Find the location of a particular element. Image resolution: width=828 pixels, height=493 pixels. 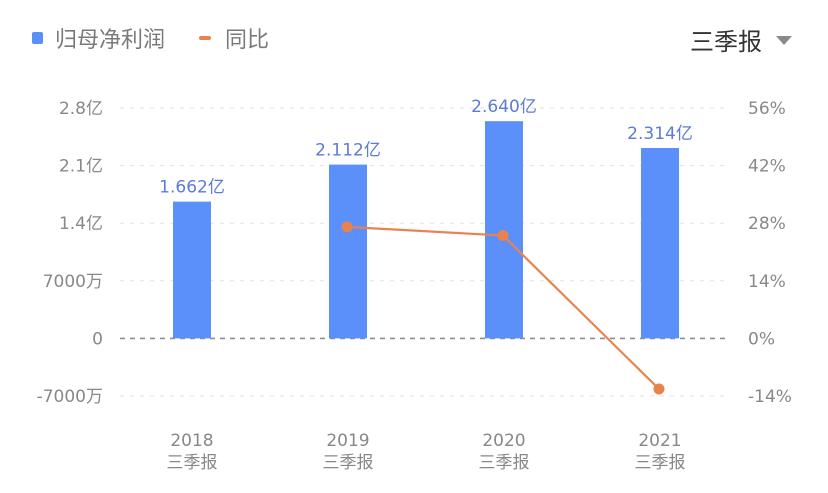

right-axis-tick: 42% is located at coordinates (767, 167).